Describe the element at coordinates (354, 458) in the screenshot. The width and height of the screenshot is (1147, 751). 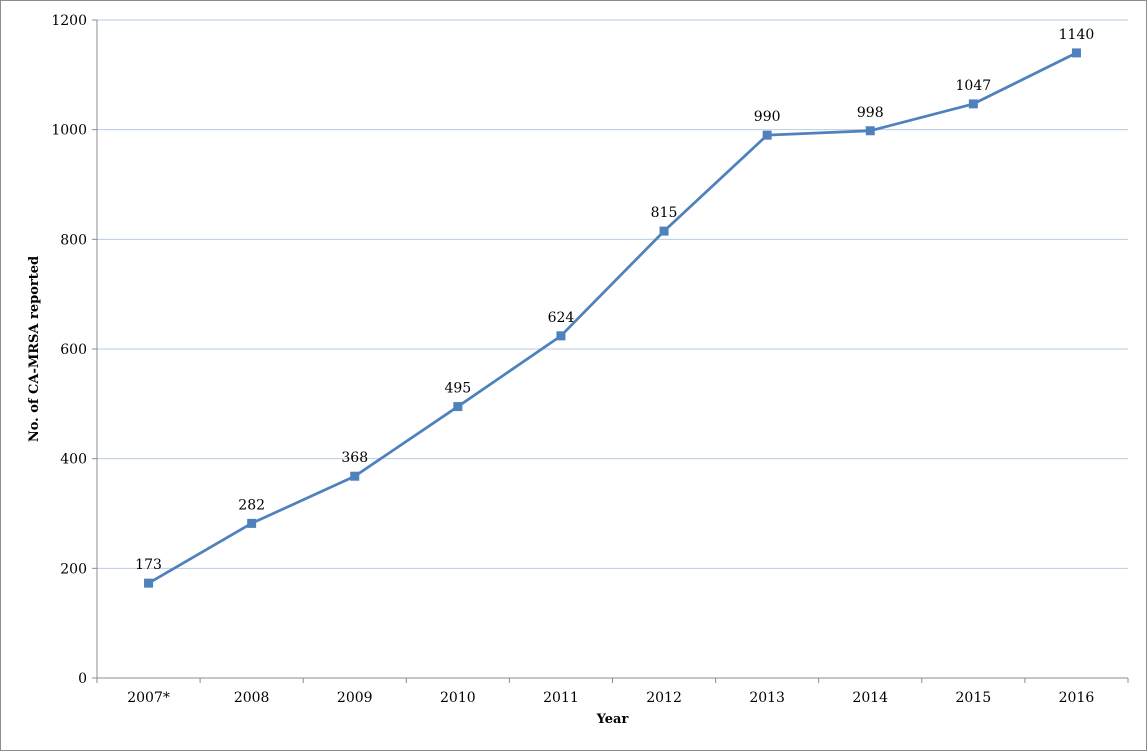
I see `data-label: 368` at that location.